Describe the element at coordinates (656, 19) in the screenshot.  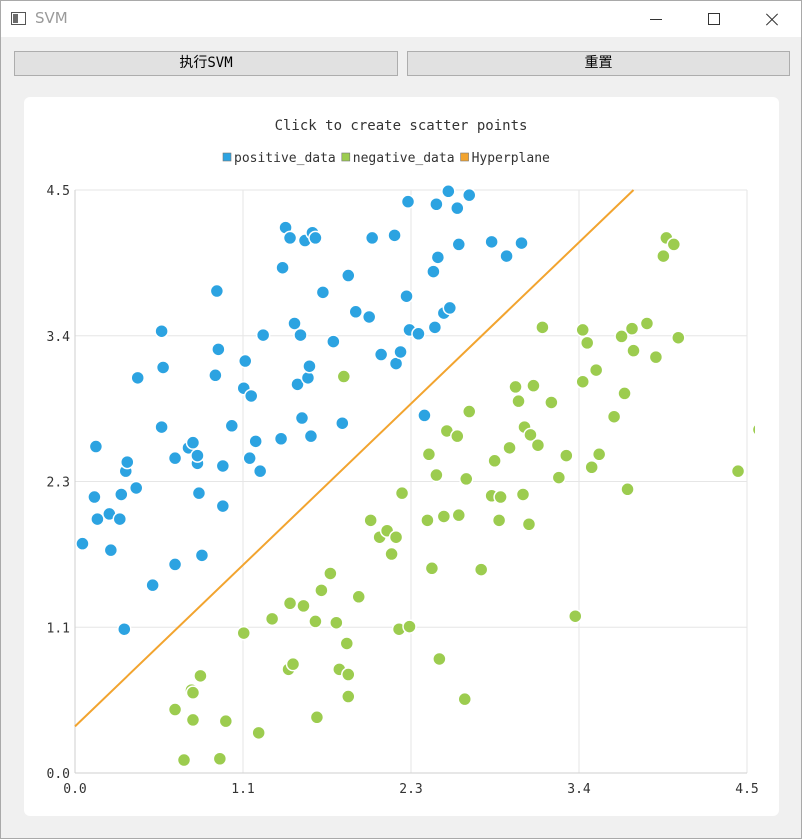
I see `minimize-icon` at that location.